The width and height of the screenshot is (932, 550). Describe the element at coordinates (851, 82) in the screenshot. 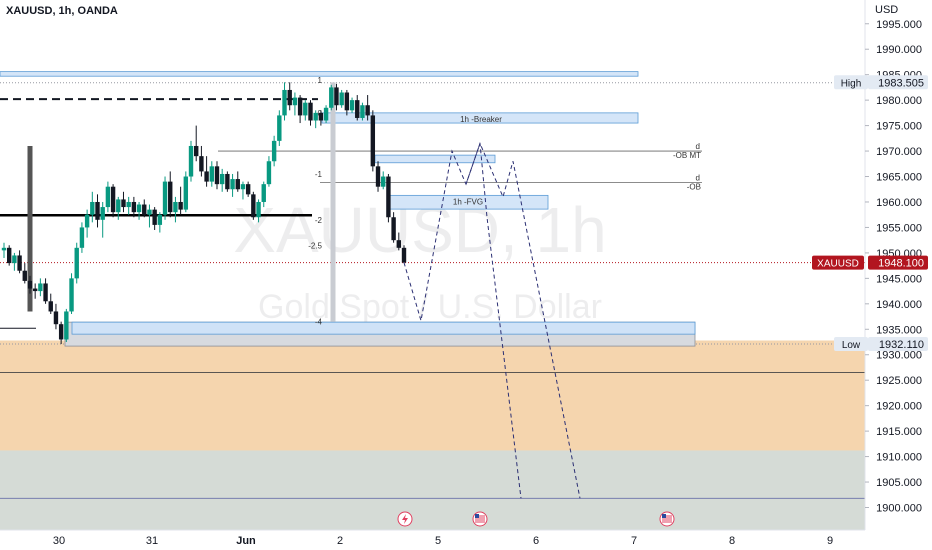

I see `high-marker-label-bg` at that location.